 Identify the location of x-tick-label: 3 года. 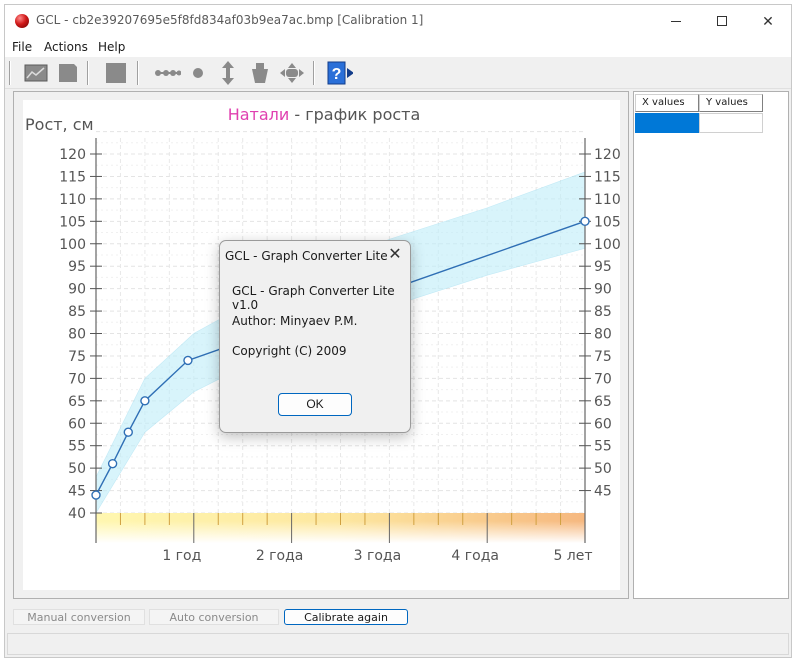
(378, 556).